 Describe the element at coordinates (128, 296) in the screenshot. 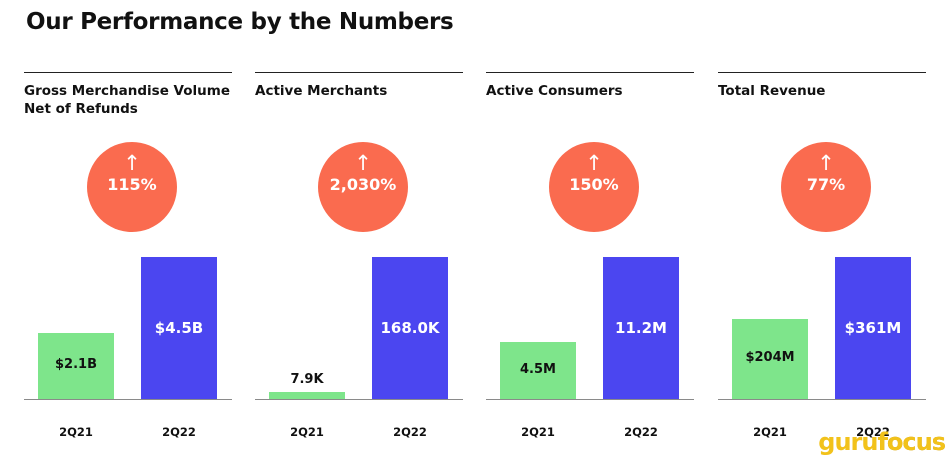

I see `bar-plot: $2.1B $4.5B` at that location.